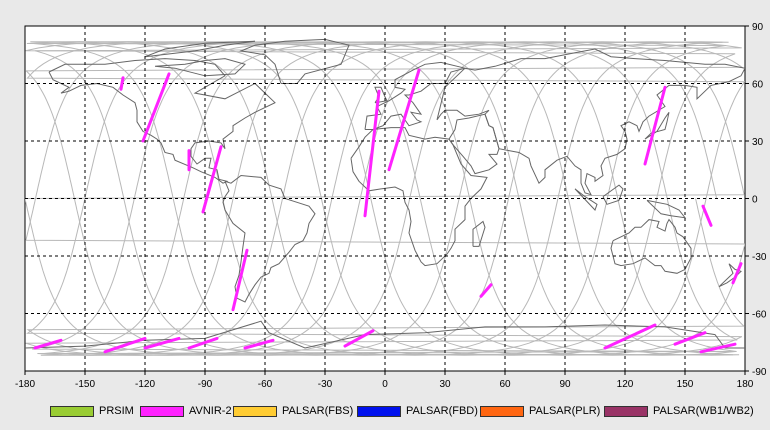 This screenshot has height=430, width=770. What do you see at coordinates (502, 411) in the screenshot?
I see `legend-swatch-palsar-plr` at bounding box center [502, 411].